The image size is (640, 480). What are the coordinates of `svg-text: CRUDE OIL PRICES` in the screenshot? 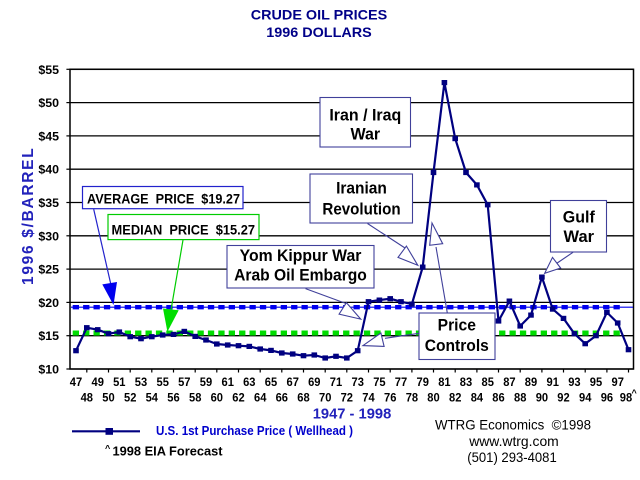 It's located at (319, 14).